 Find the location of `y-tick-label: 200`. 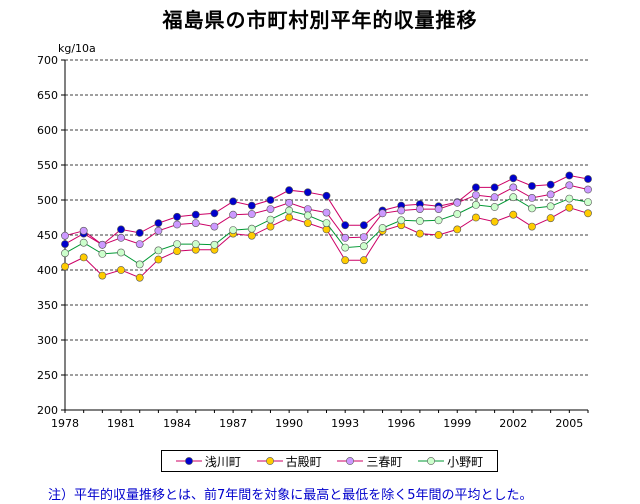

y-tick-label: 200 is located at coordinates (47, 410).